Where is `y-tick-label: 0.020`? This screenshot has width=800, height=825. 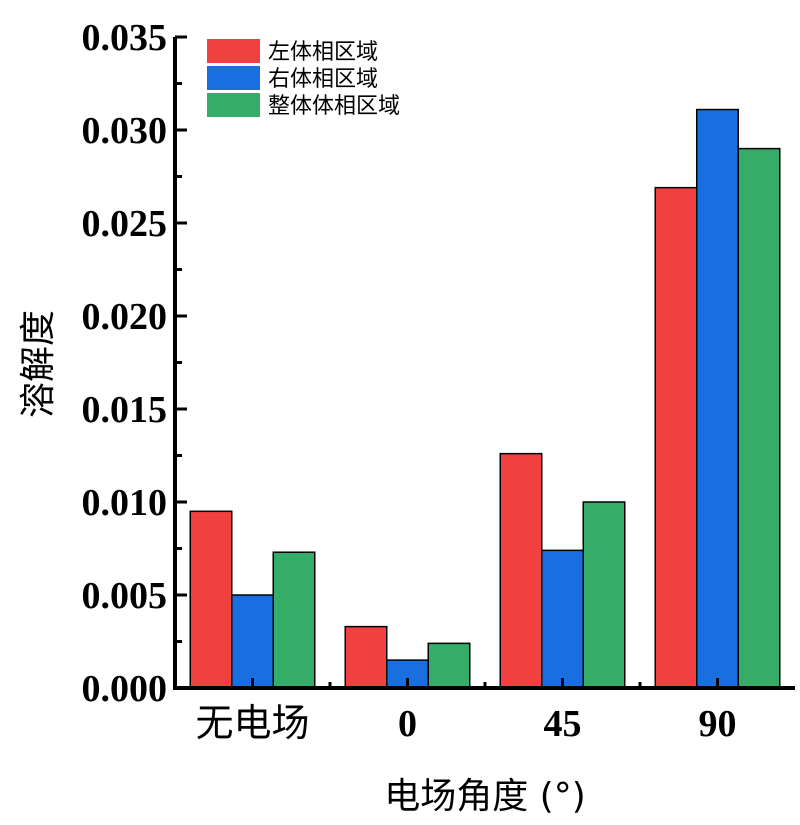 y-tick-label: 0.020 is located at coordinates (125, 317).